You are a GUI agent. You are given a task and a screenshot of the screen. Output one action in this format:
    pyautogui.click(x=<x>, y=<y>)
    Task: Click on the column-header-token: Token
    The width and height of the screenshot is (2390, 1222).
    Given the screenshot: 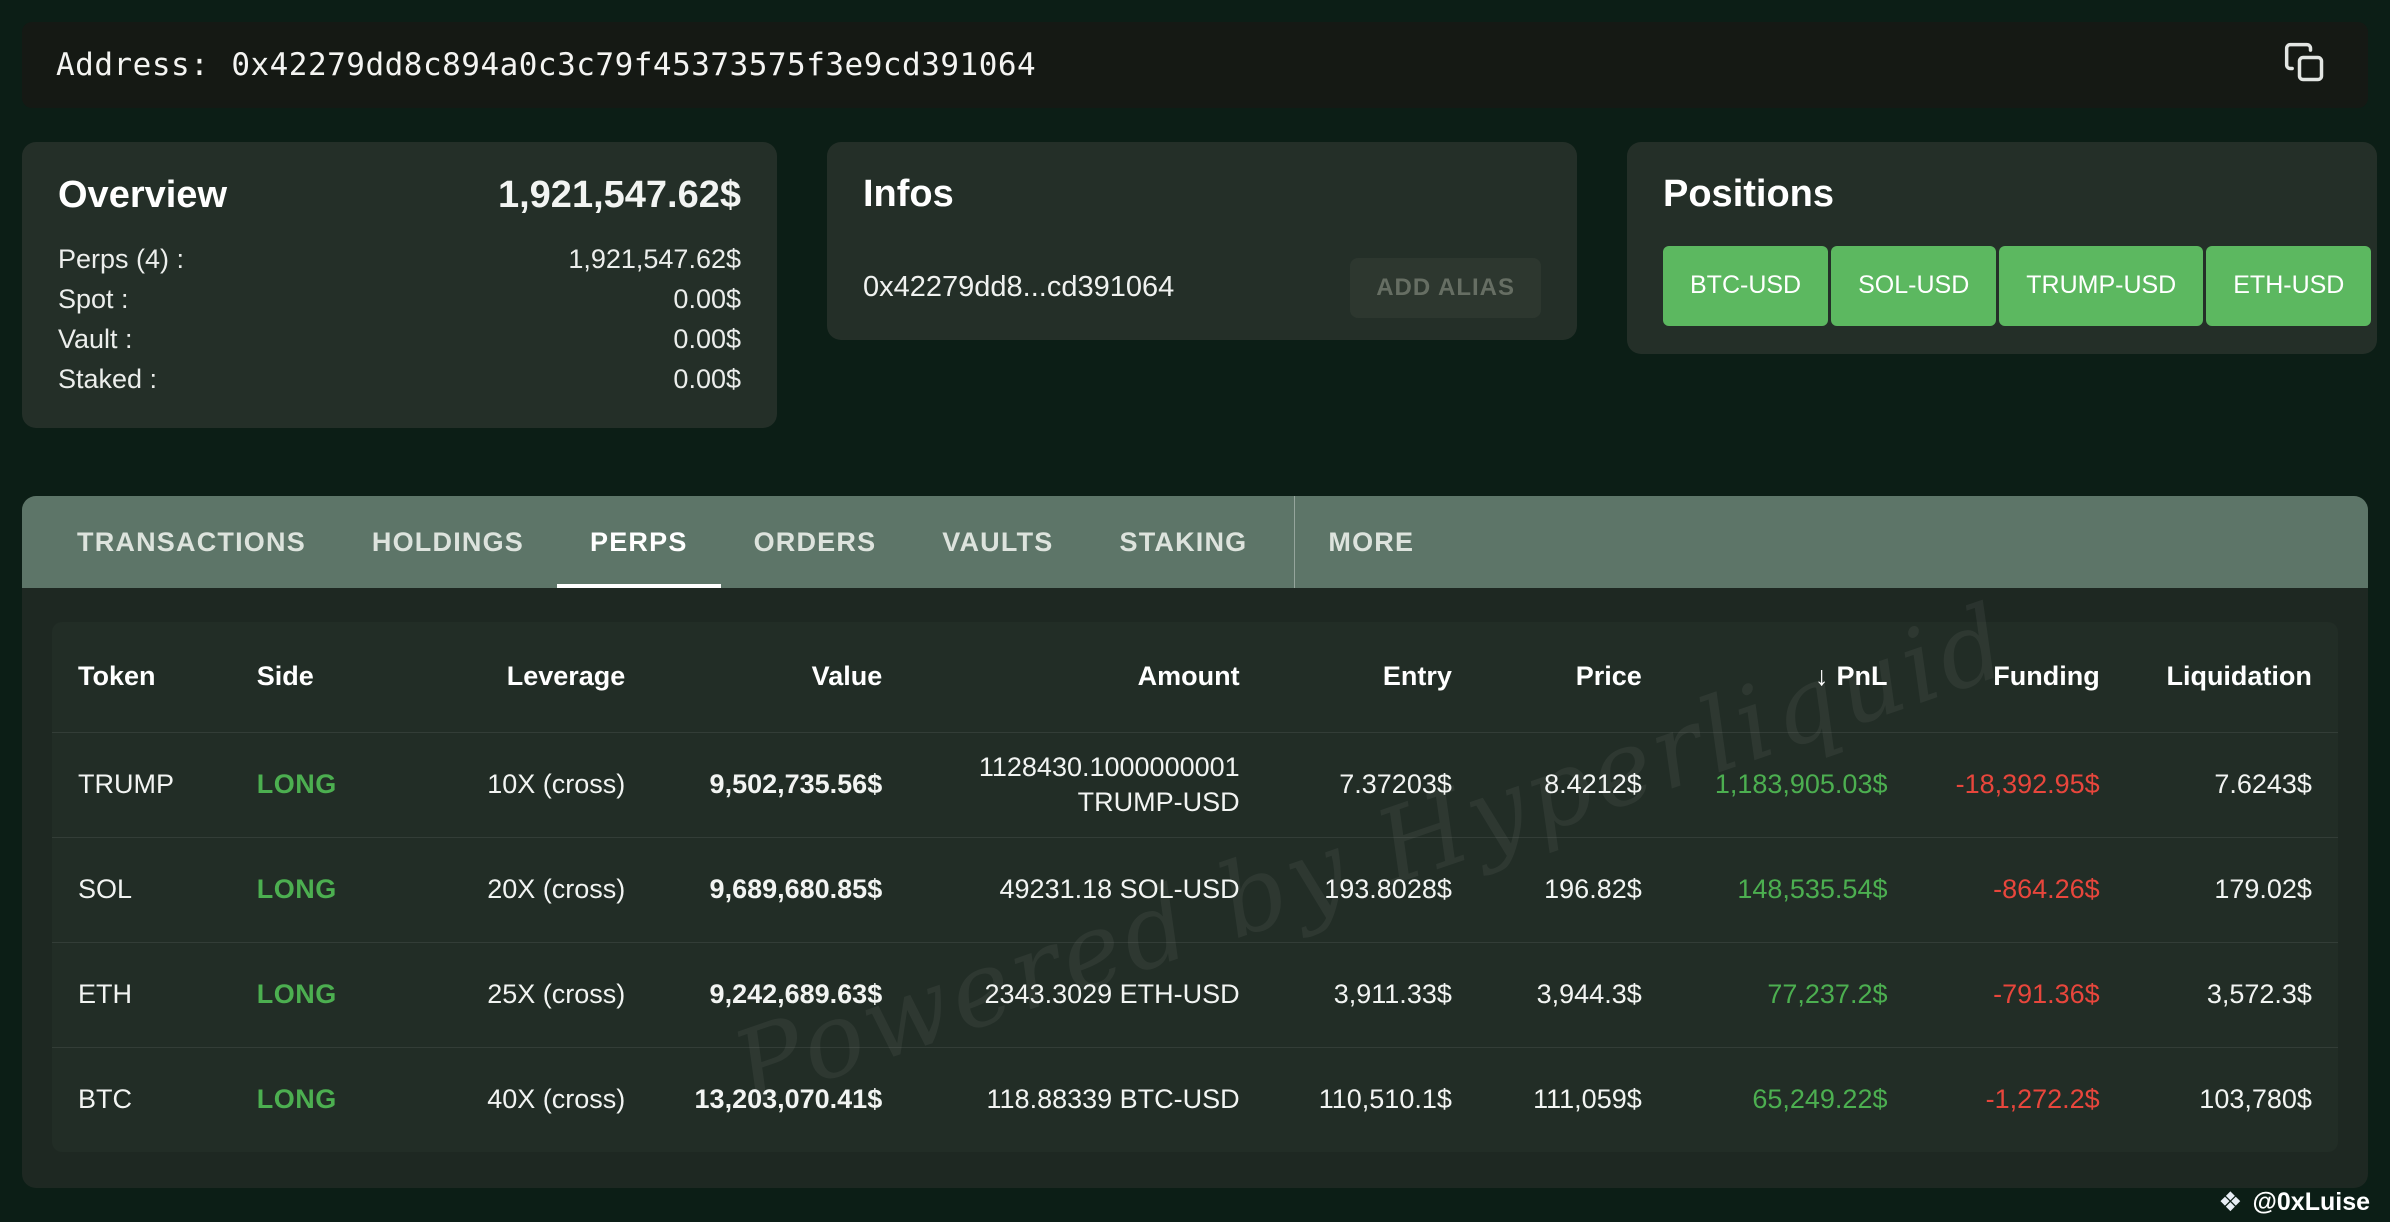 What is the action you would take?
    pyautogui.click(x=167, y=676)
    